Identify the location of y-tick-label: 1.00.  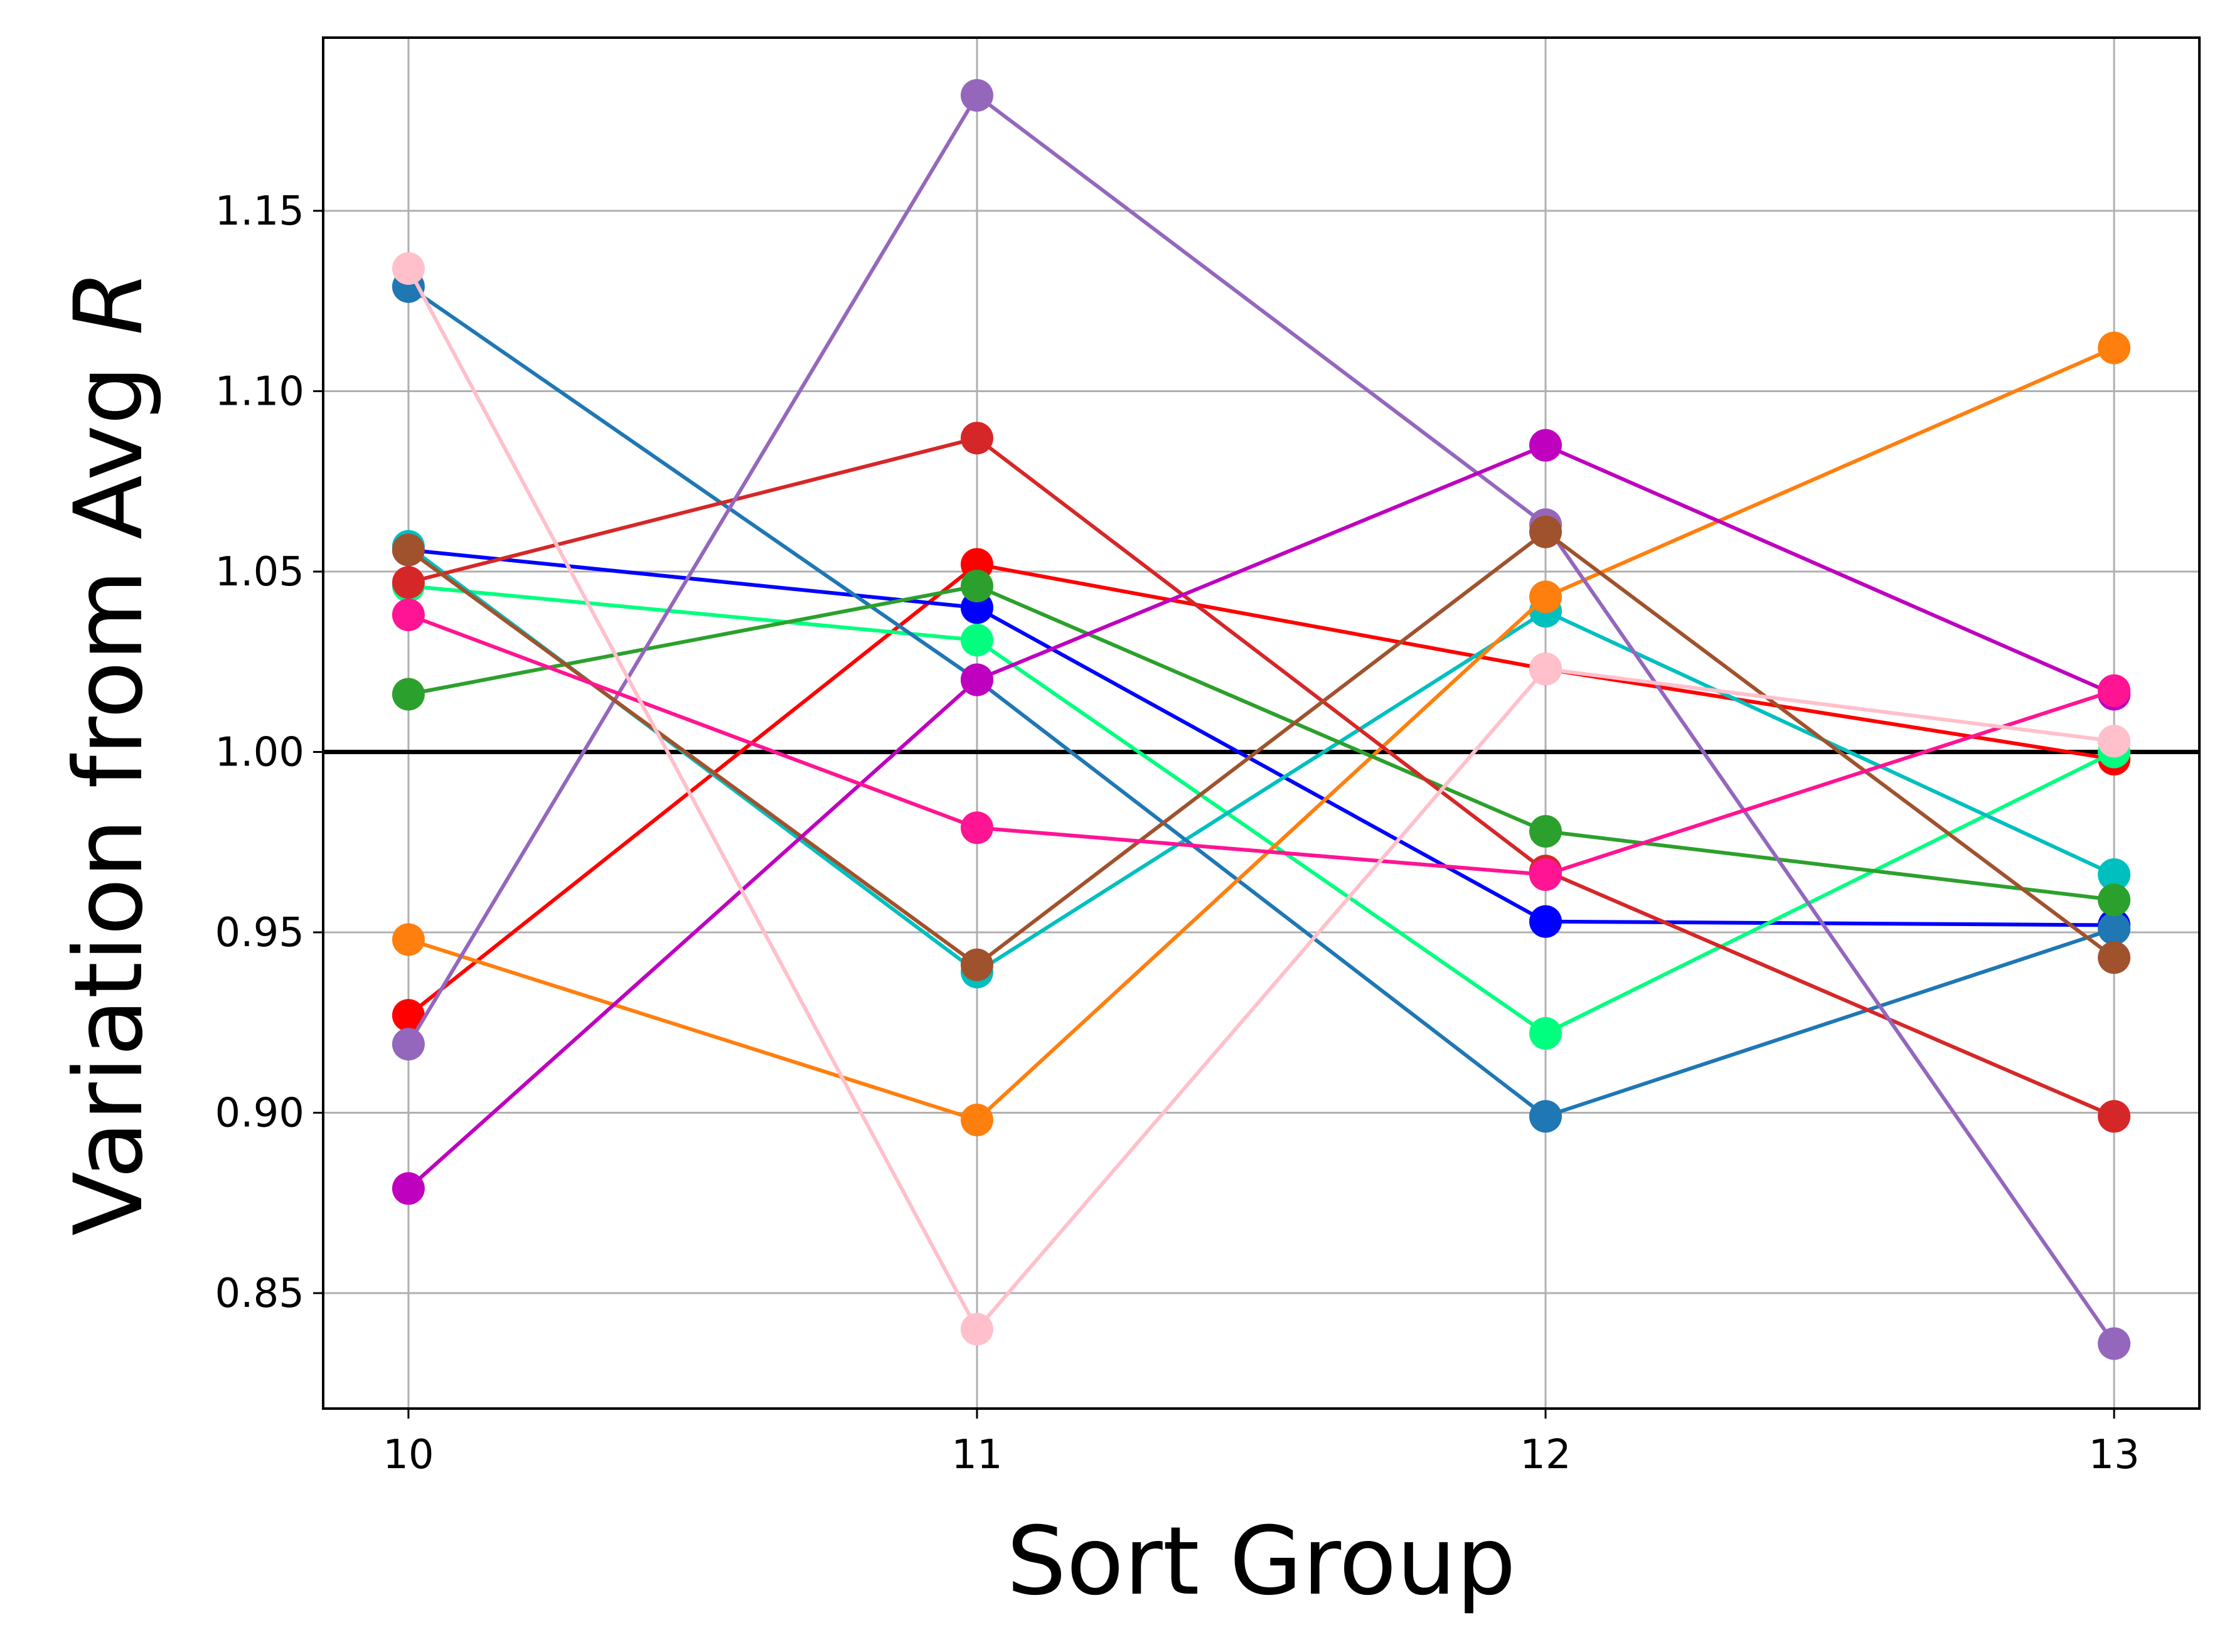
(260, 753).